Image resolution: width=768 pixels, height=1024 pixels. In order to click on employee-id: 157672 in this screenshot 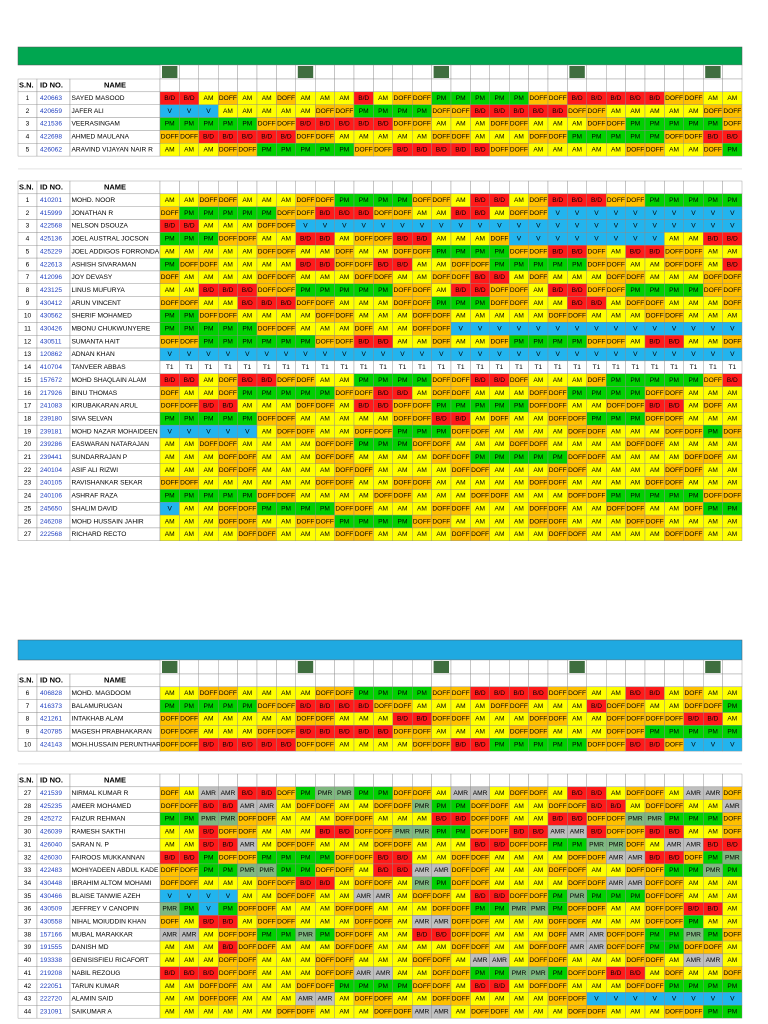, I will do `click(51, 380)`.